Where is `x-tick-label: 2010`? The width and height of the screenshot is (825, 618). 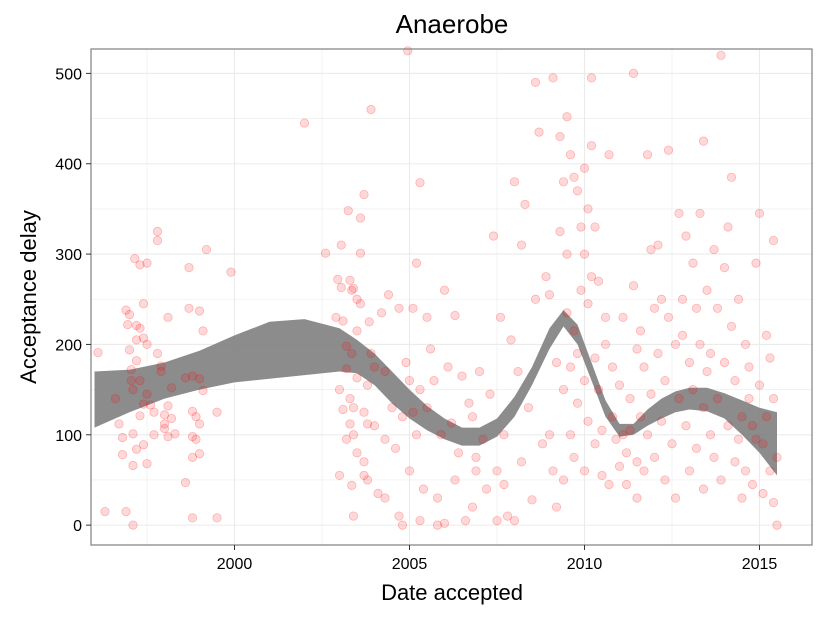 x-tick-label: 2010 is located at coordinates (585, 564).